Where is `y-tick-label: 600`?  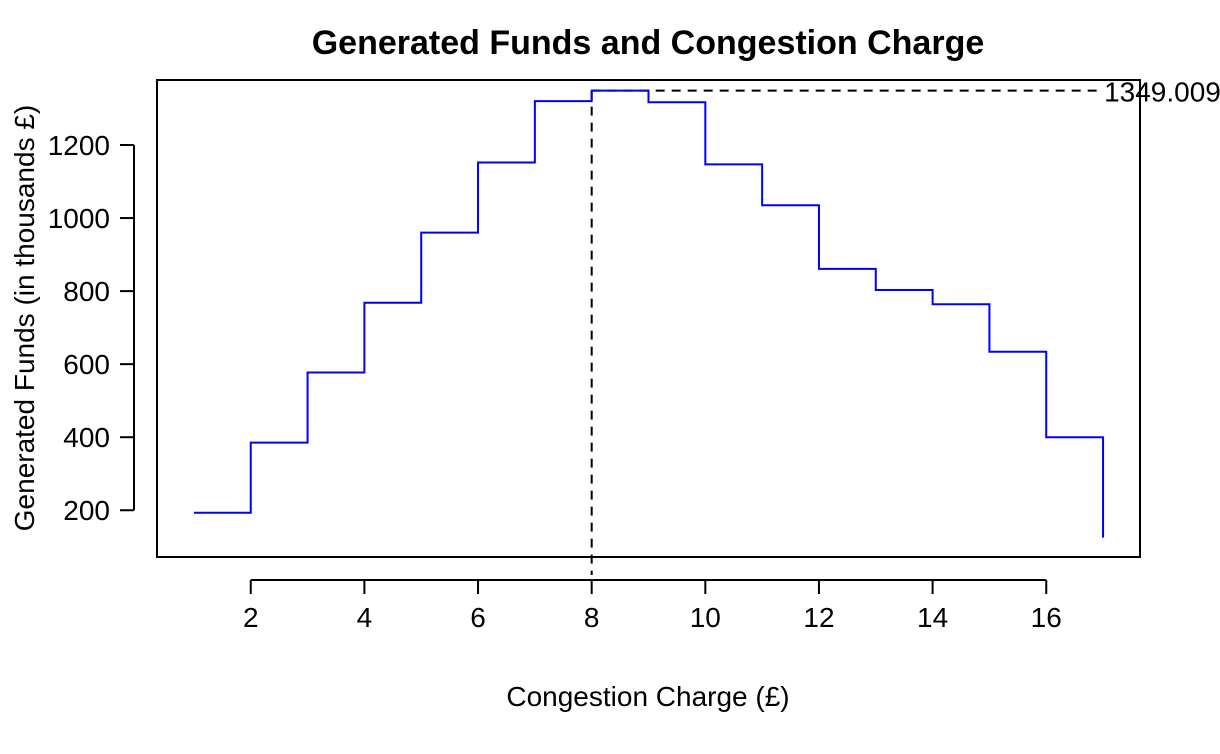 y-tick-label: 600 is located at coordinates (86, 364).